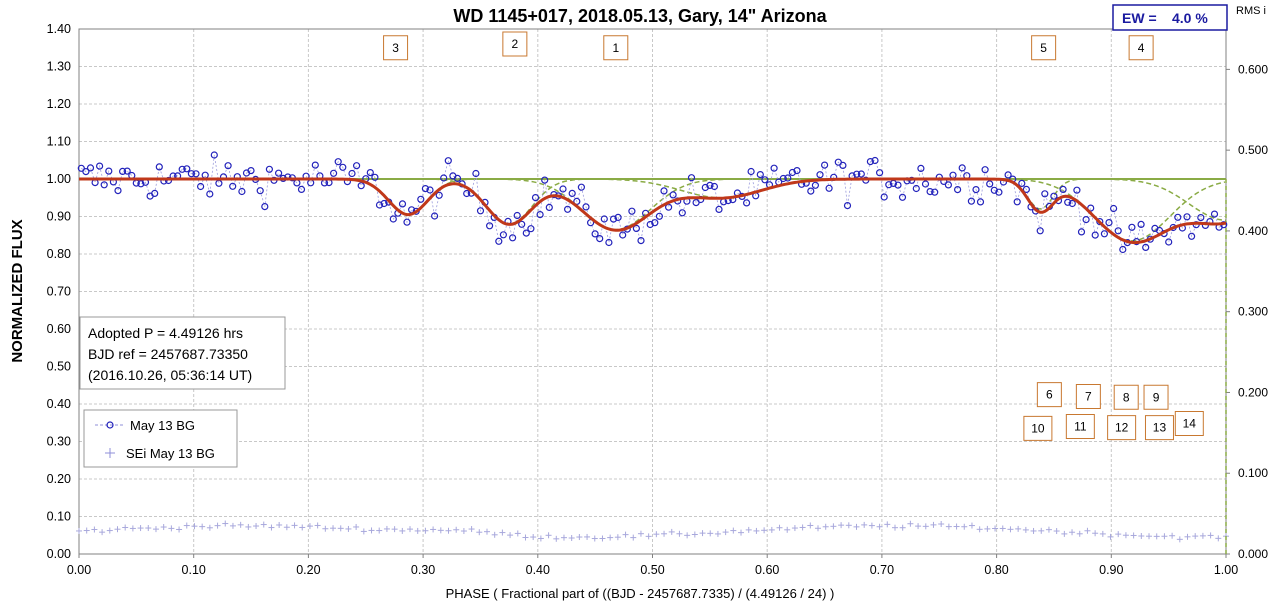 The height and width of the screenshot is (613, 1280). Describe the element at coordinates (1088, 397) in the screenshot. I see `svg-text: 7` at that location.